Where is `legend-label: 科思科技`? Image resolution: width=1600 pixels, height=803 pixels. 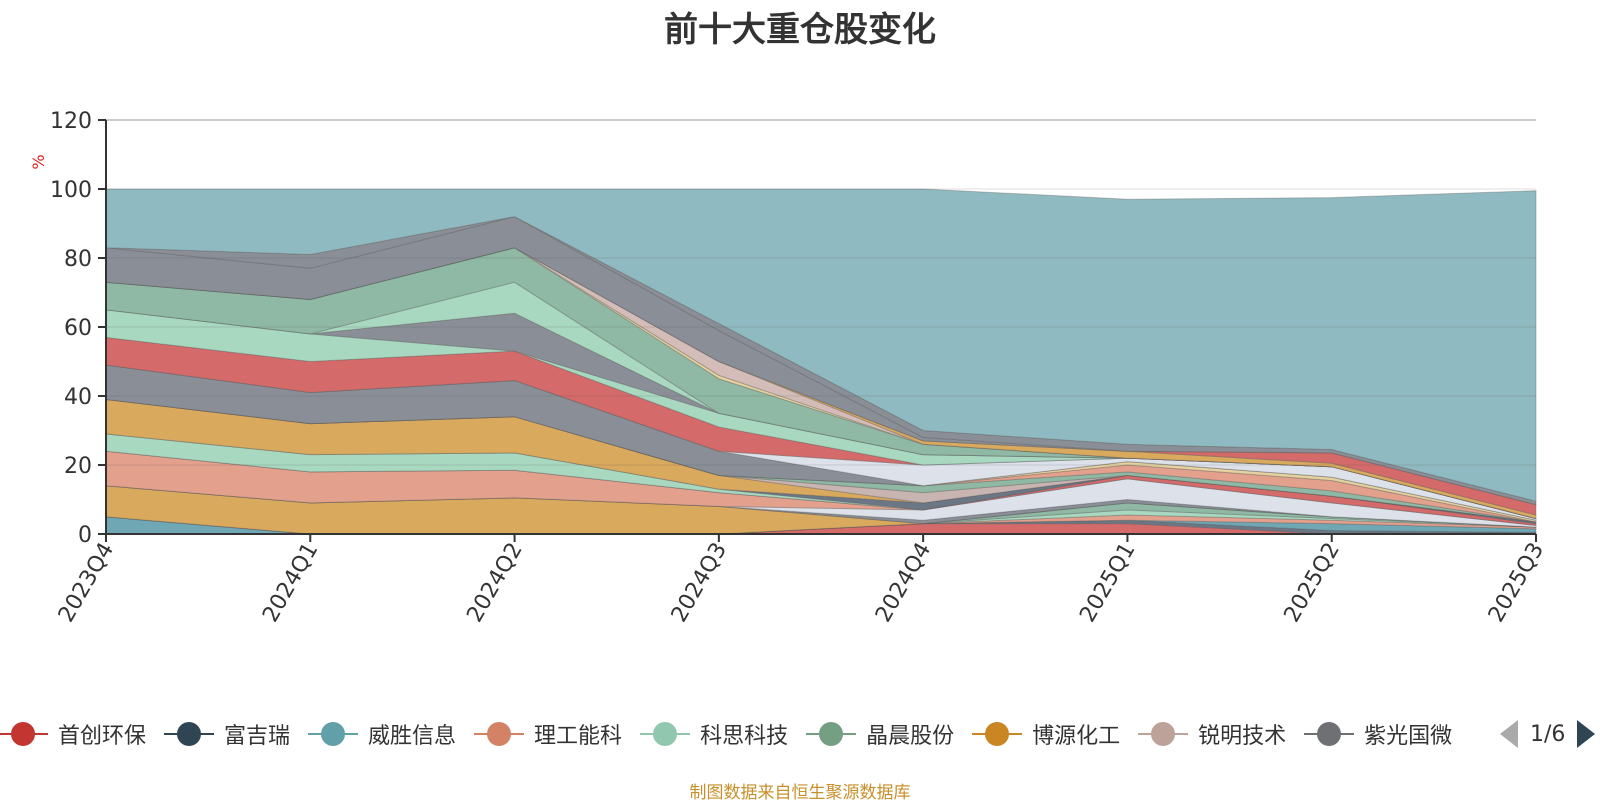
legend-label: 科思科技 is located at coordinates (744, 736).